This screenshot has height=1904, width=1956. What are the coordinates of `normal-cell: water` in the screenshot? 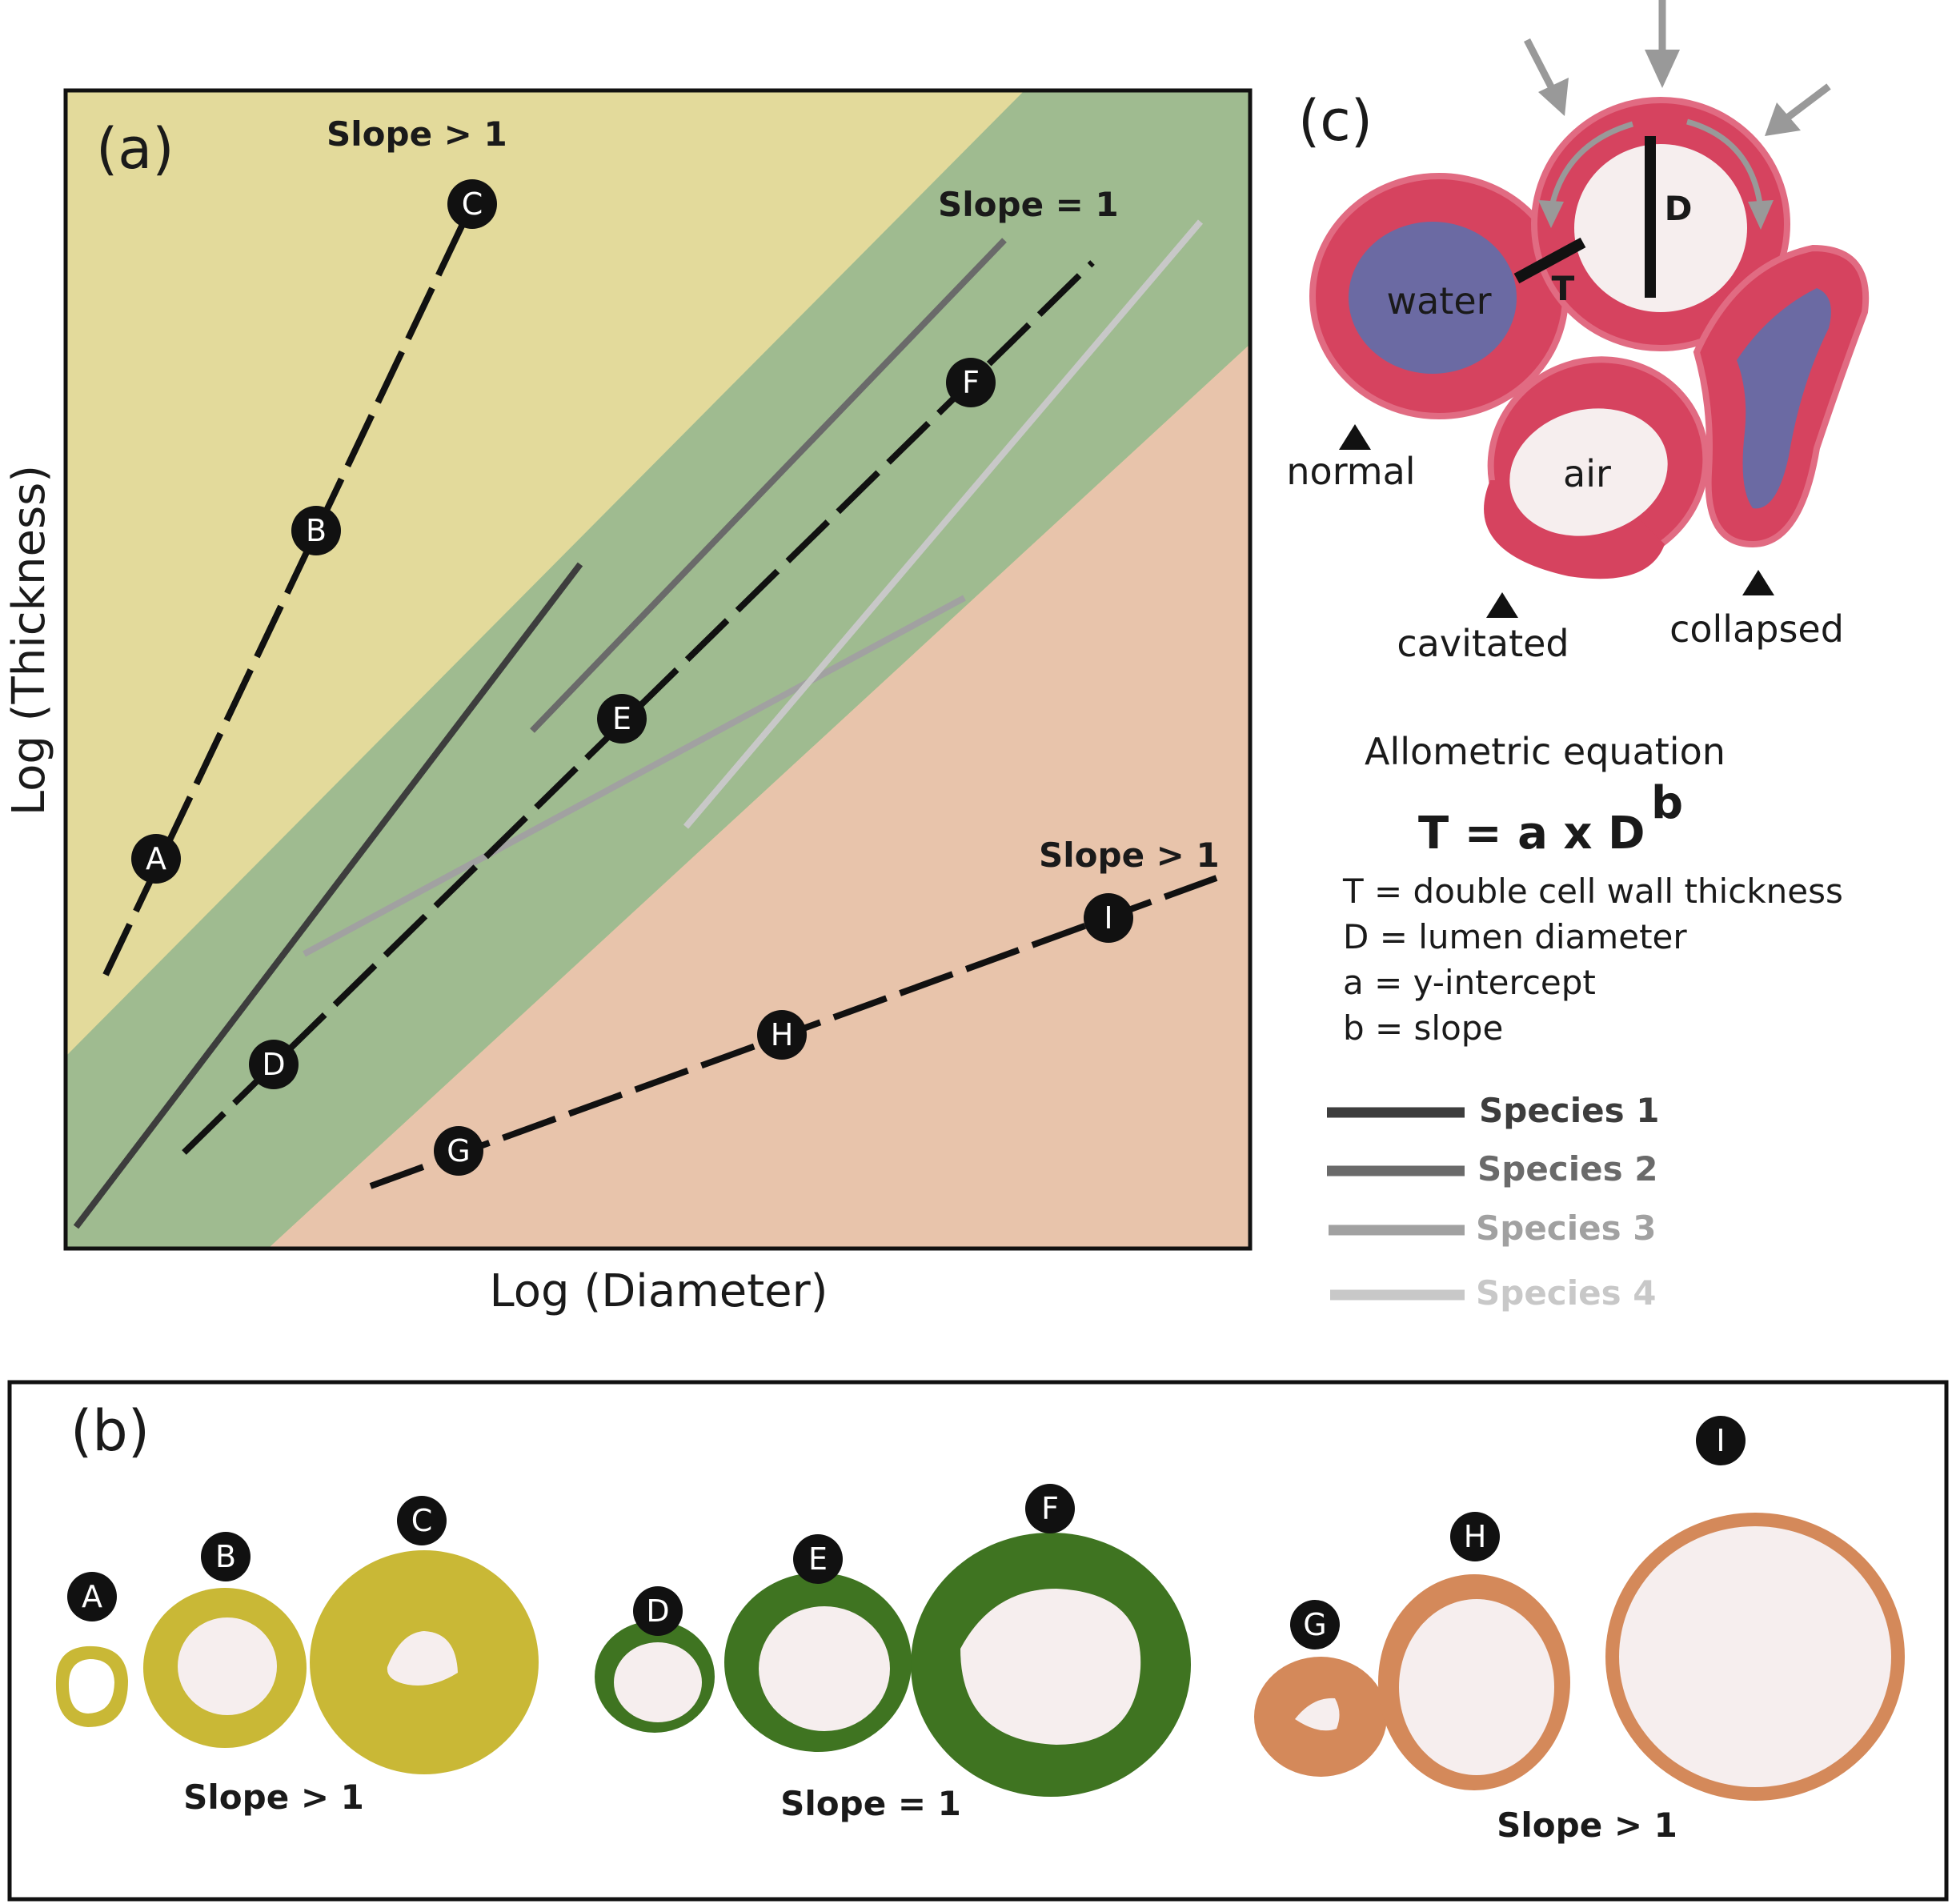 It's located at (1439, 296).